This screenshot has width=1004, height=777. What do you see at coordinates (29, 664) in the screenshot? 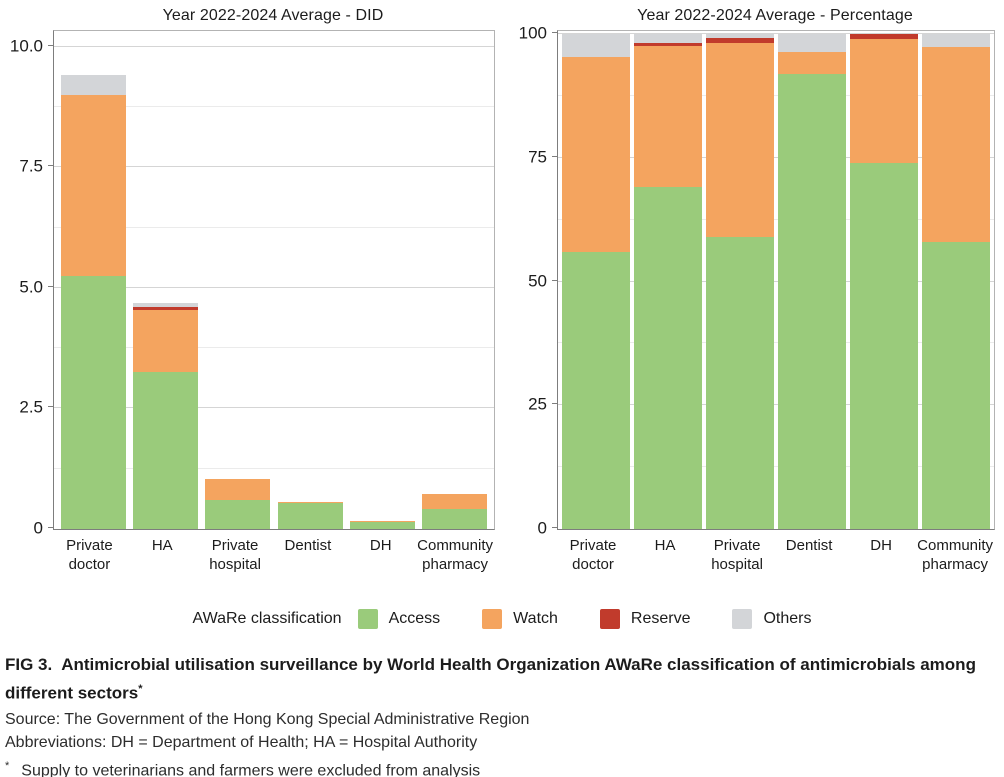
I see `figure-number: FIG 3.` at bounding box center [29, 664].